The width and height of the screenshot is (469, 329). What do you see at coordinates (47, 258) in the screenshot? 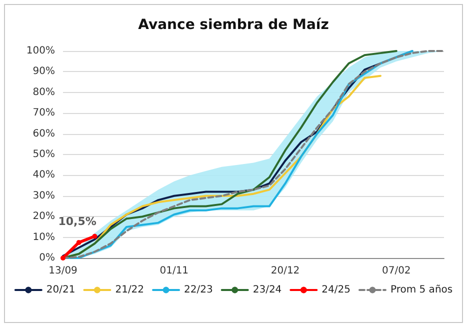
I see `y-tick-label: 0%` at bounding box center [47, 258].